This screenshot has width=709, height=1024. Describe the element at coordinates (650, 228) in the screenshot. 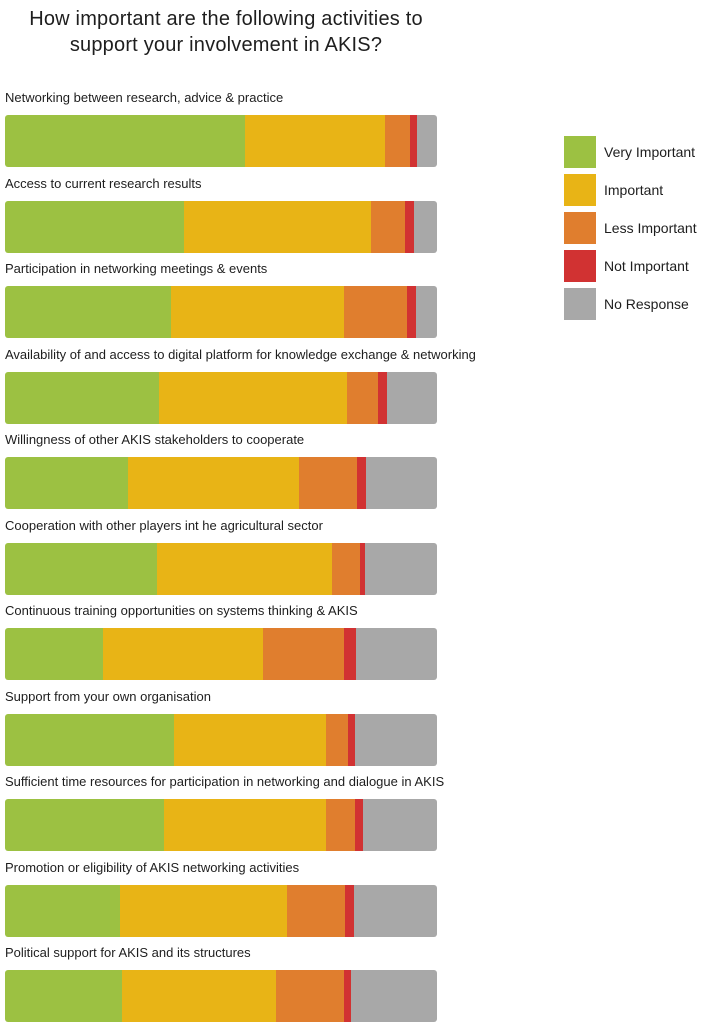

I see `legend-label: Less Important` at that location.